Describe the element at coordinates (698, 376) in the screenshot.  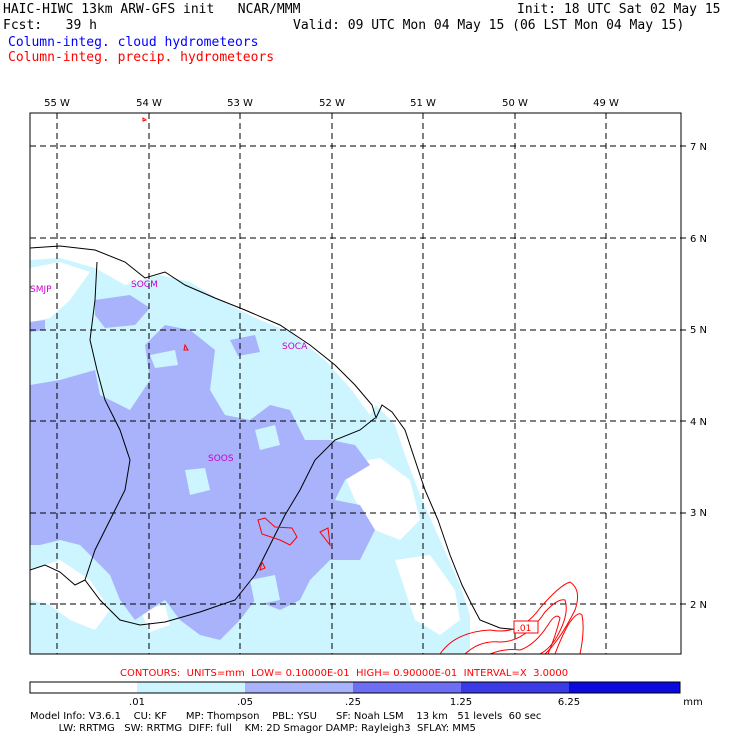
I see `lat-labels: 7 N 6 N 5 N 4 N 3 N 2 N` at that location.